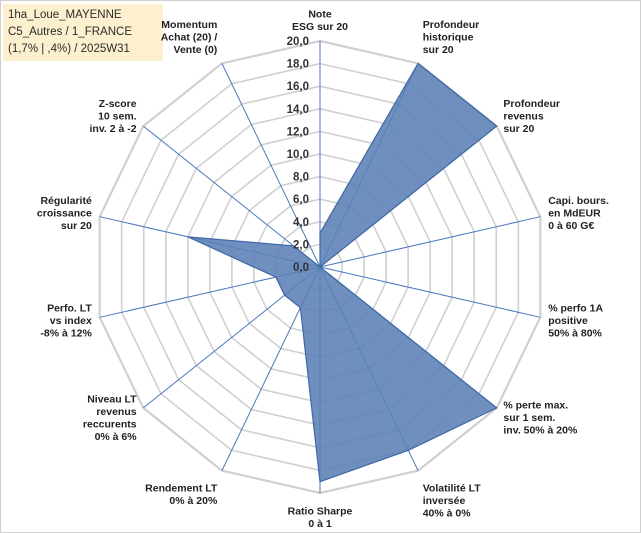 The image size is (641, 533). What do you see at coordinates (301, 245) in the screenshot?
I see `radial-tick-label: 2,0` at bounding box center [301, 245].